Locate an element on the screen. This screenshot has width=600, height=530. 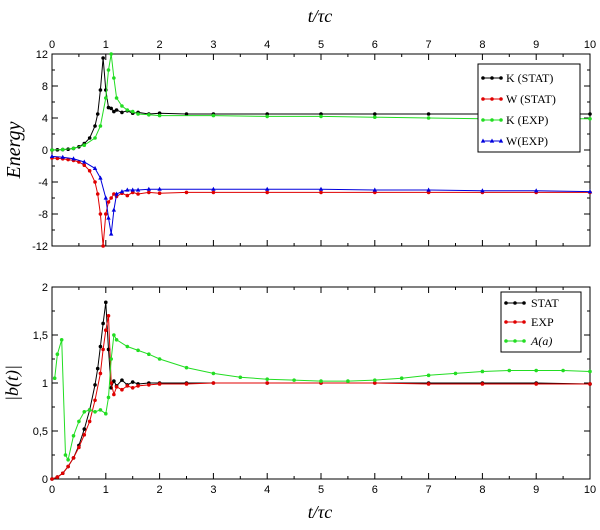
legend-label-k-stat: K (STAT) is located at coordinates (529, 78).